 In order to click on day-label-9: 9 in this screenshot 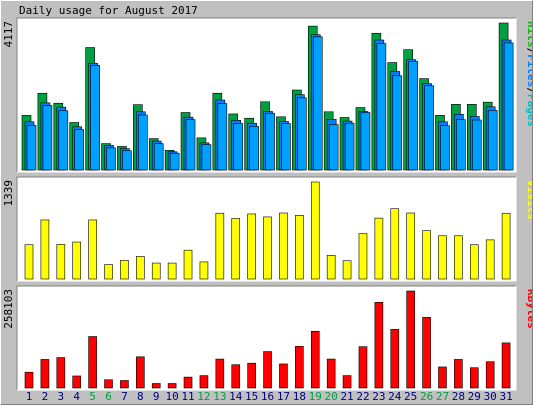, I will do `click(156, 396)`.